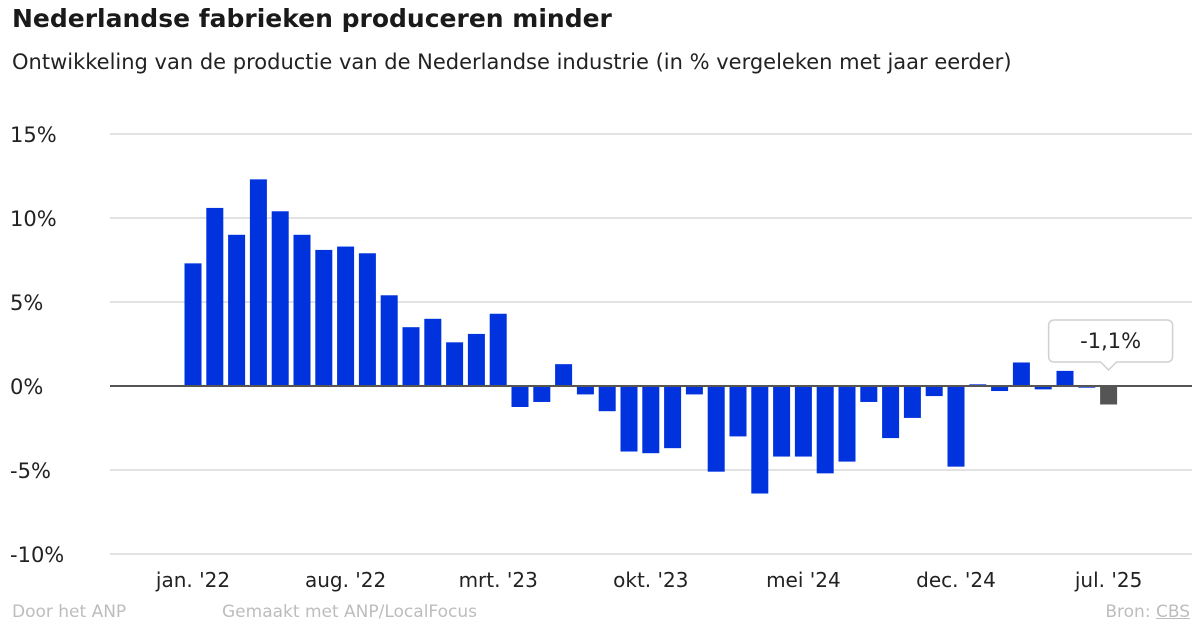 This screenshot has height=630, width=1200. Describe the element at coordinates (33, 219) in the screenshot. I see `y-tick-label: 10%` at that location.